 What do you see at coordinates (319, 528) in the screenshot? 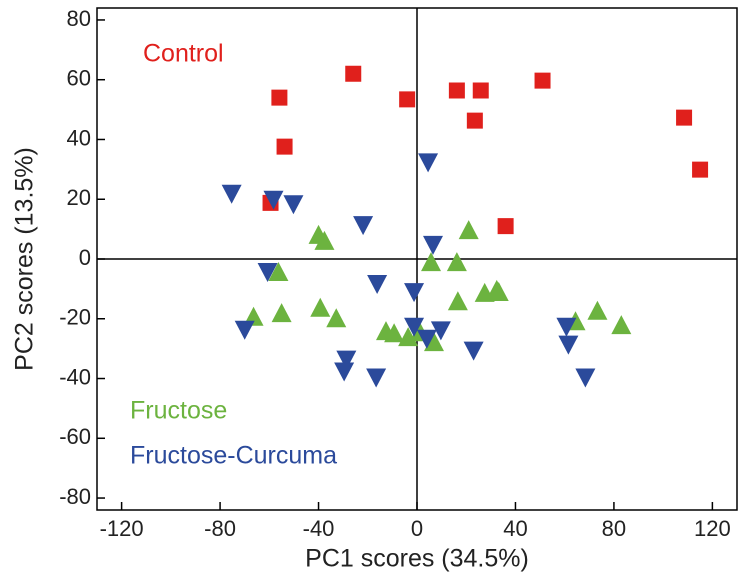
I see `x-tick-label: -40` at bounding box center [319, 528].